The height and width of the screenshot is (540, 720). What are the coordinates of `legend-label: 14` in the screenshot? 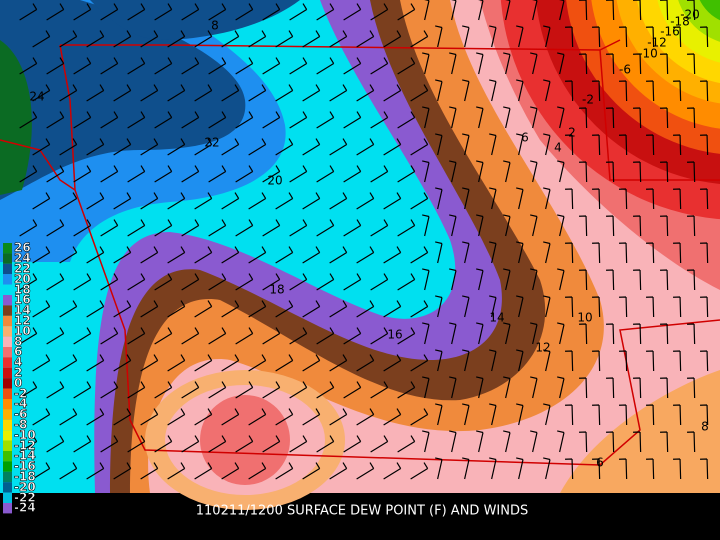 It's located at (22, 310).